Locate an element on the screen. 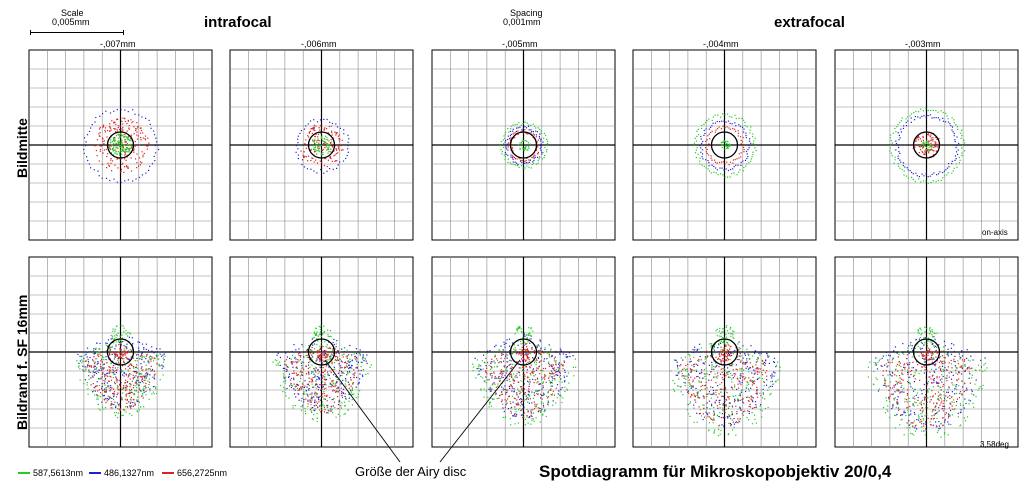 This screenshot has height=498, width=1024. legend-swatch-green is located at coordinates (24, 473).